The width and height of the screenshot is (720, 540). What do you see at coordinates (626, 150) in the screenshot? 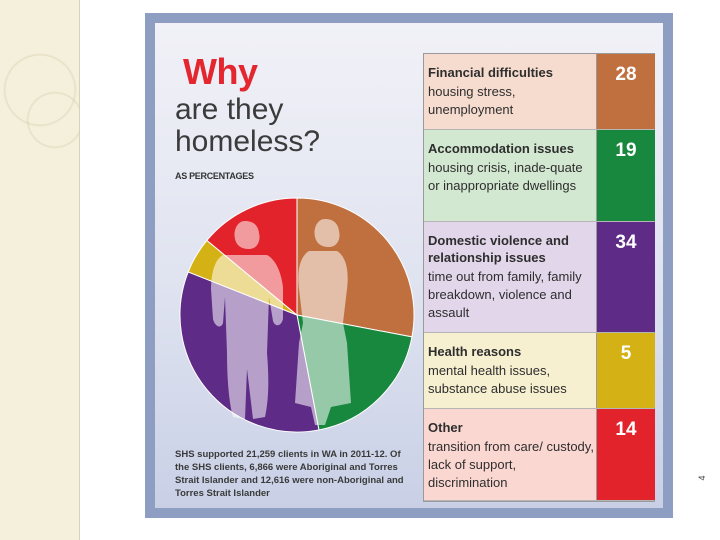
I see `reason-percentage-value: 19` at bounding box center [626, 150].